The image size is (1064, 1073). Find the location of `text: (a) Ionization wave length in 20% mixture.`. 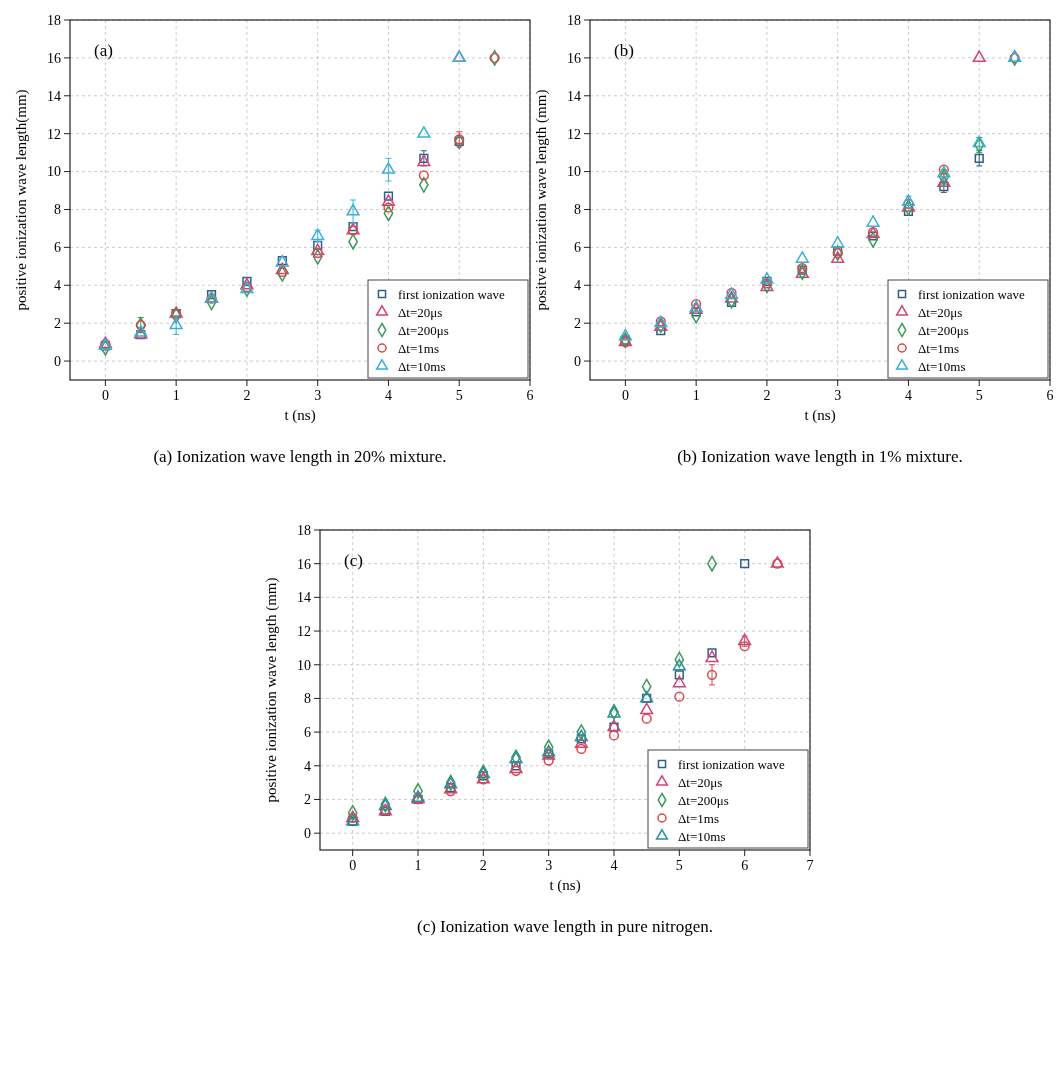

text: (a) Ionization wave length in 20% mixture. is located at coordinates (300, 456).